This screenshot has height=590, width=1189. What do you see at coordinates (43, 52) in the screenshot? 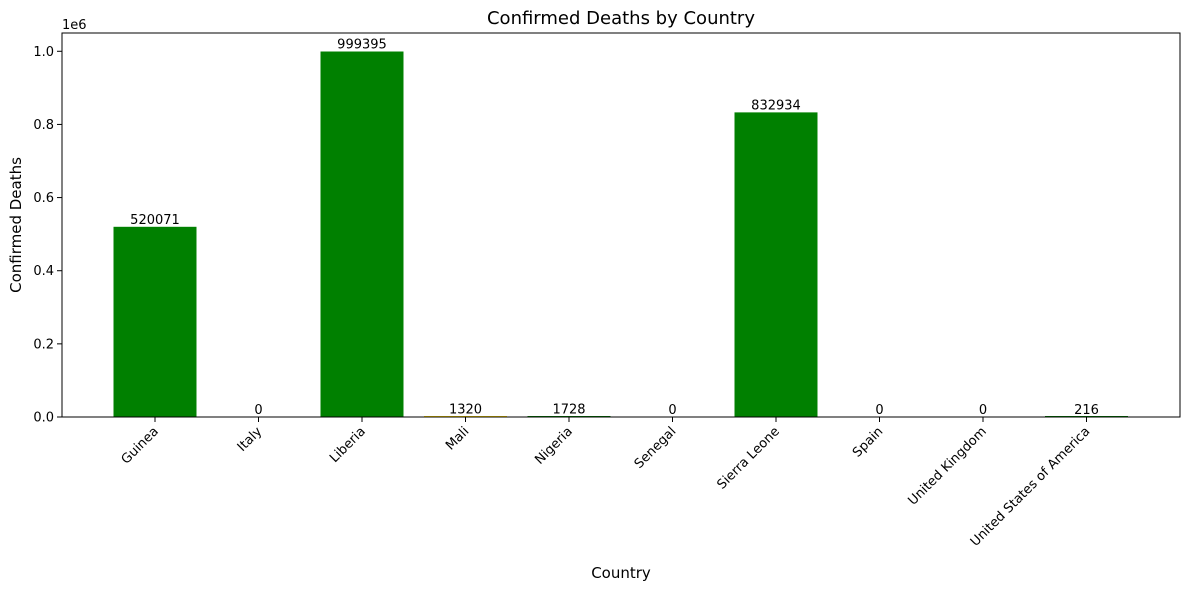
I see `y-tick-label: 1.0` at bounding box center [43, 52].